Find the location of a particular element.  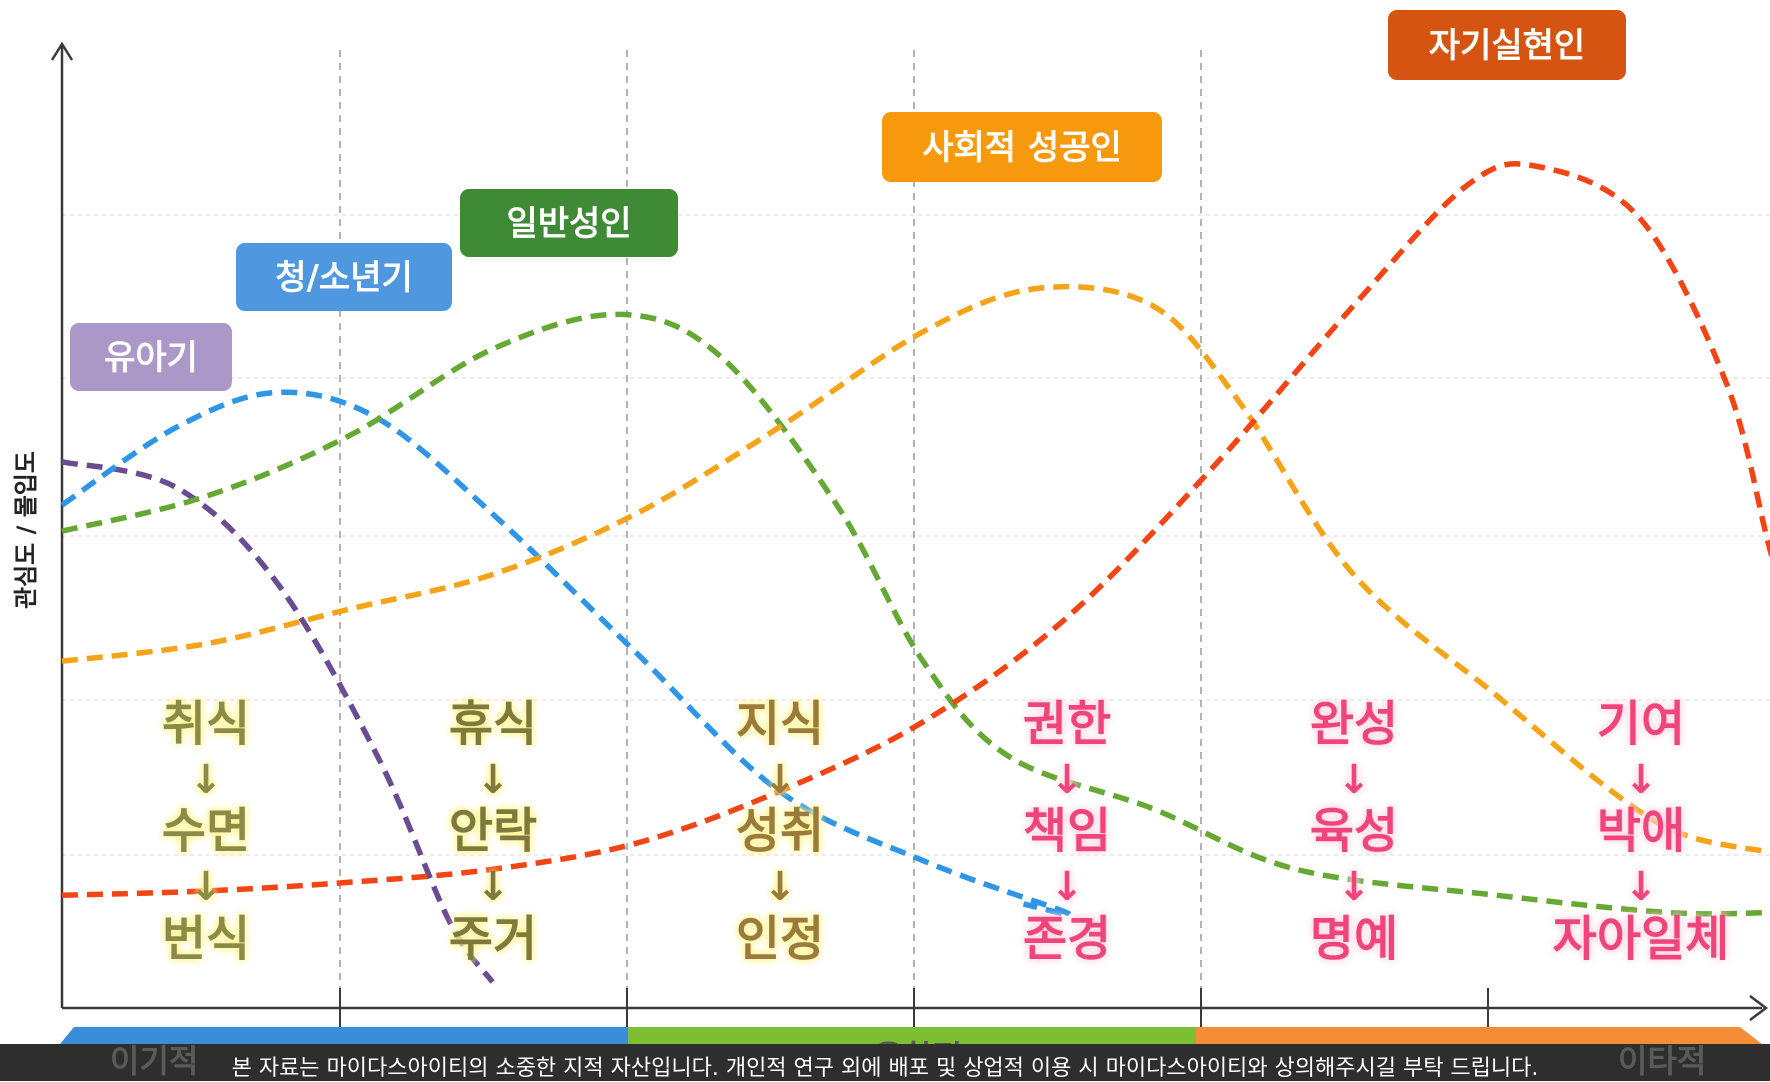

stage-values-1: 취식↓수면↓번식 is located at coordinates (206, 831).